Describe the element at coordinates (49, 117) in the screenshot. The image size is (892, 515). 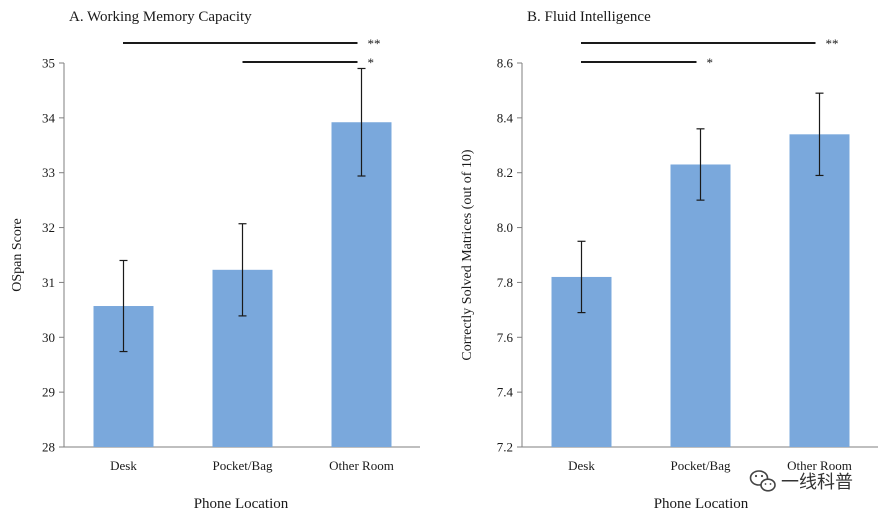
I see `y-tick-label: 34` at that location.